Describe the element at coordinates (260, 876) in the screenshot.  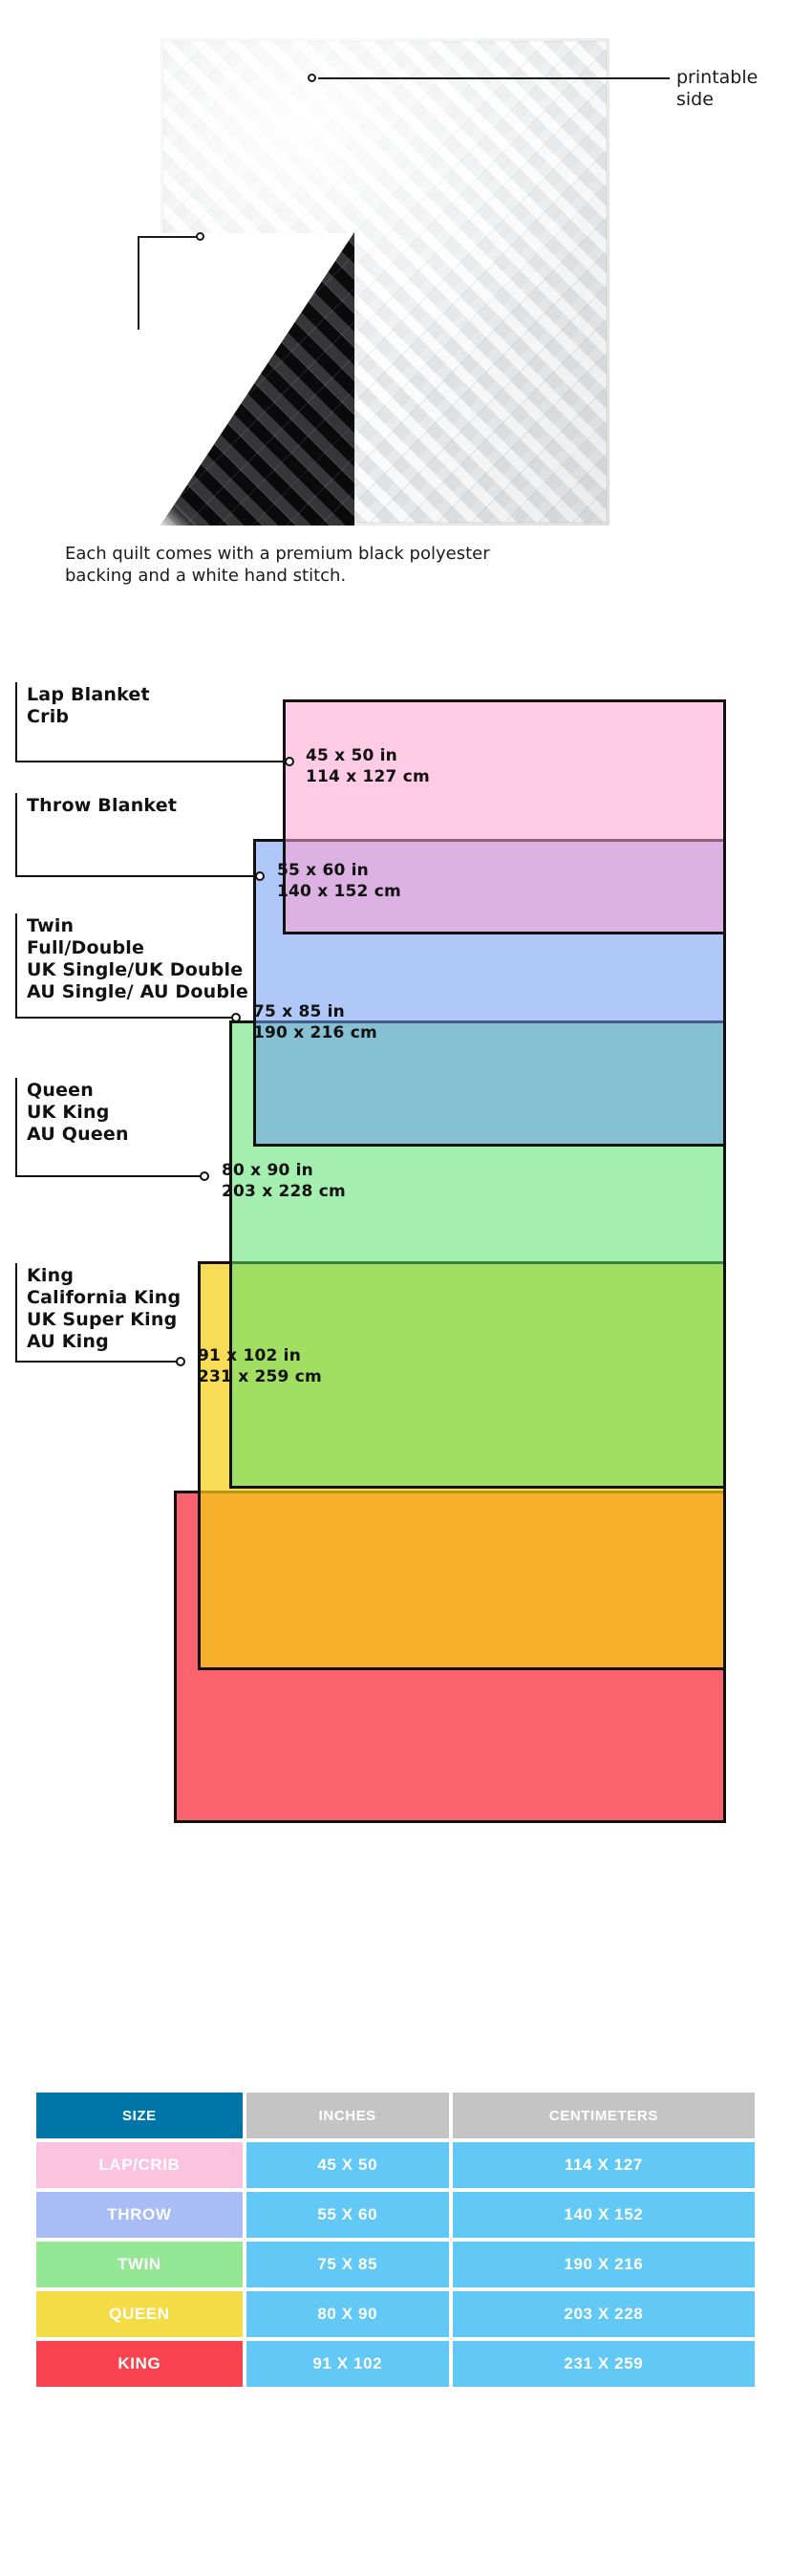
I see `leader-dot-throw` at that location.